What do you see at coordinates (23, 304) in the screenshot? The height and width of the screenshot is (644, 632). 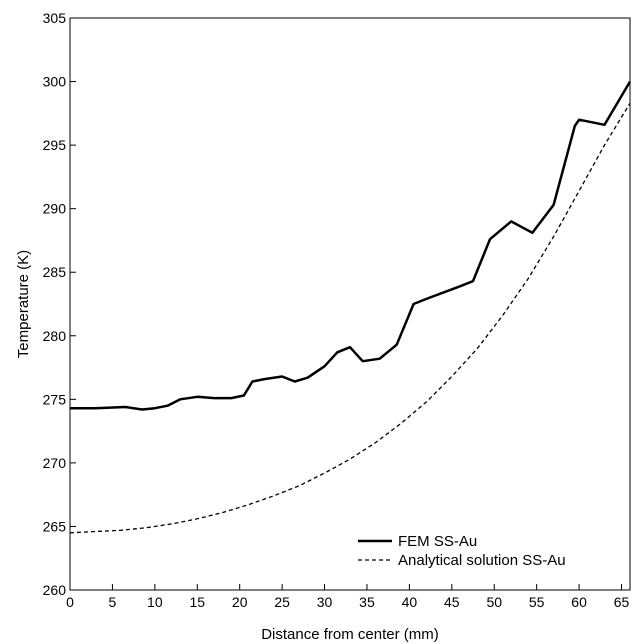 I see `y-axis-title: Temperature (K)` at bounding box center [23, 304].